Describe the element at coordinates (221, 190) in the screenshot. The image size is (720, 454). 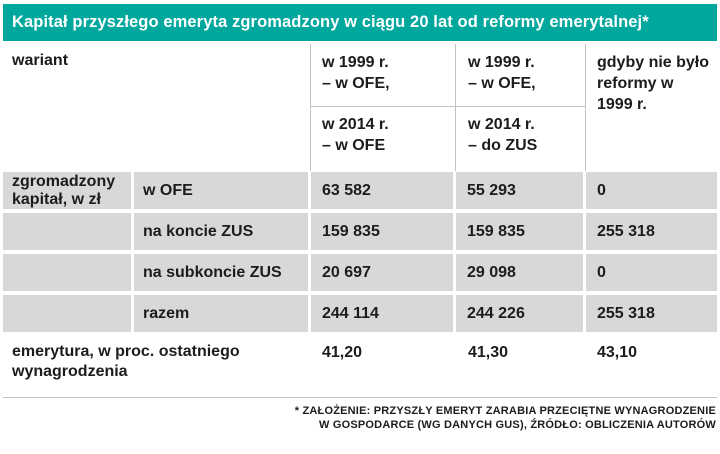
I see `row-label: w OFE` at that location.